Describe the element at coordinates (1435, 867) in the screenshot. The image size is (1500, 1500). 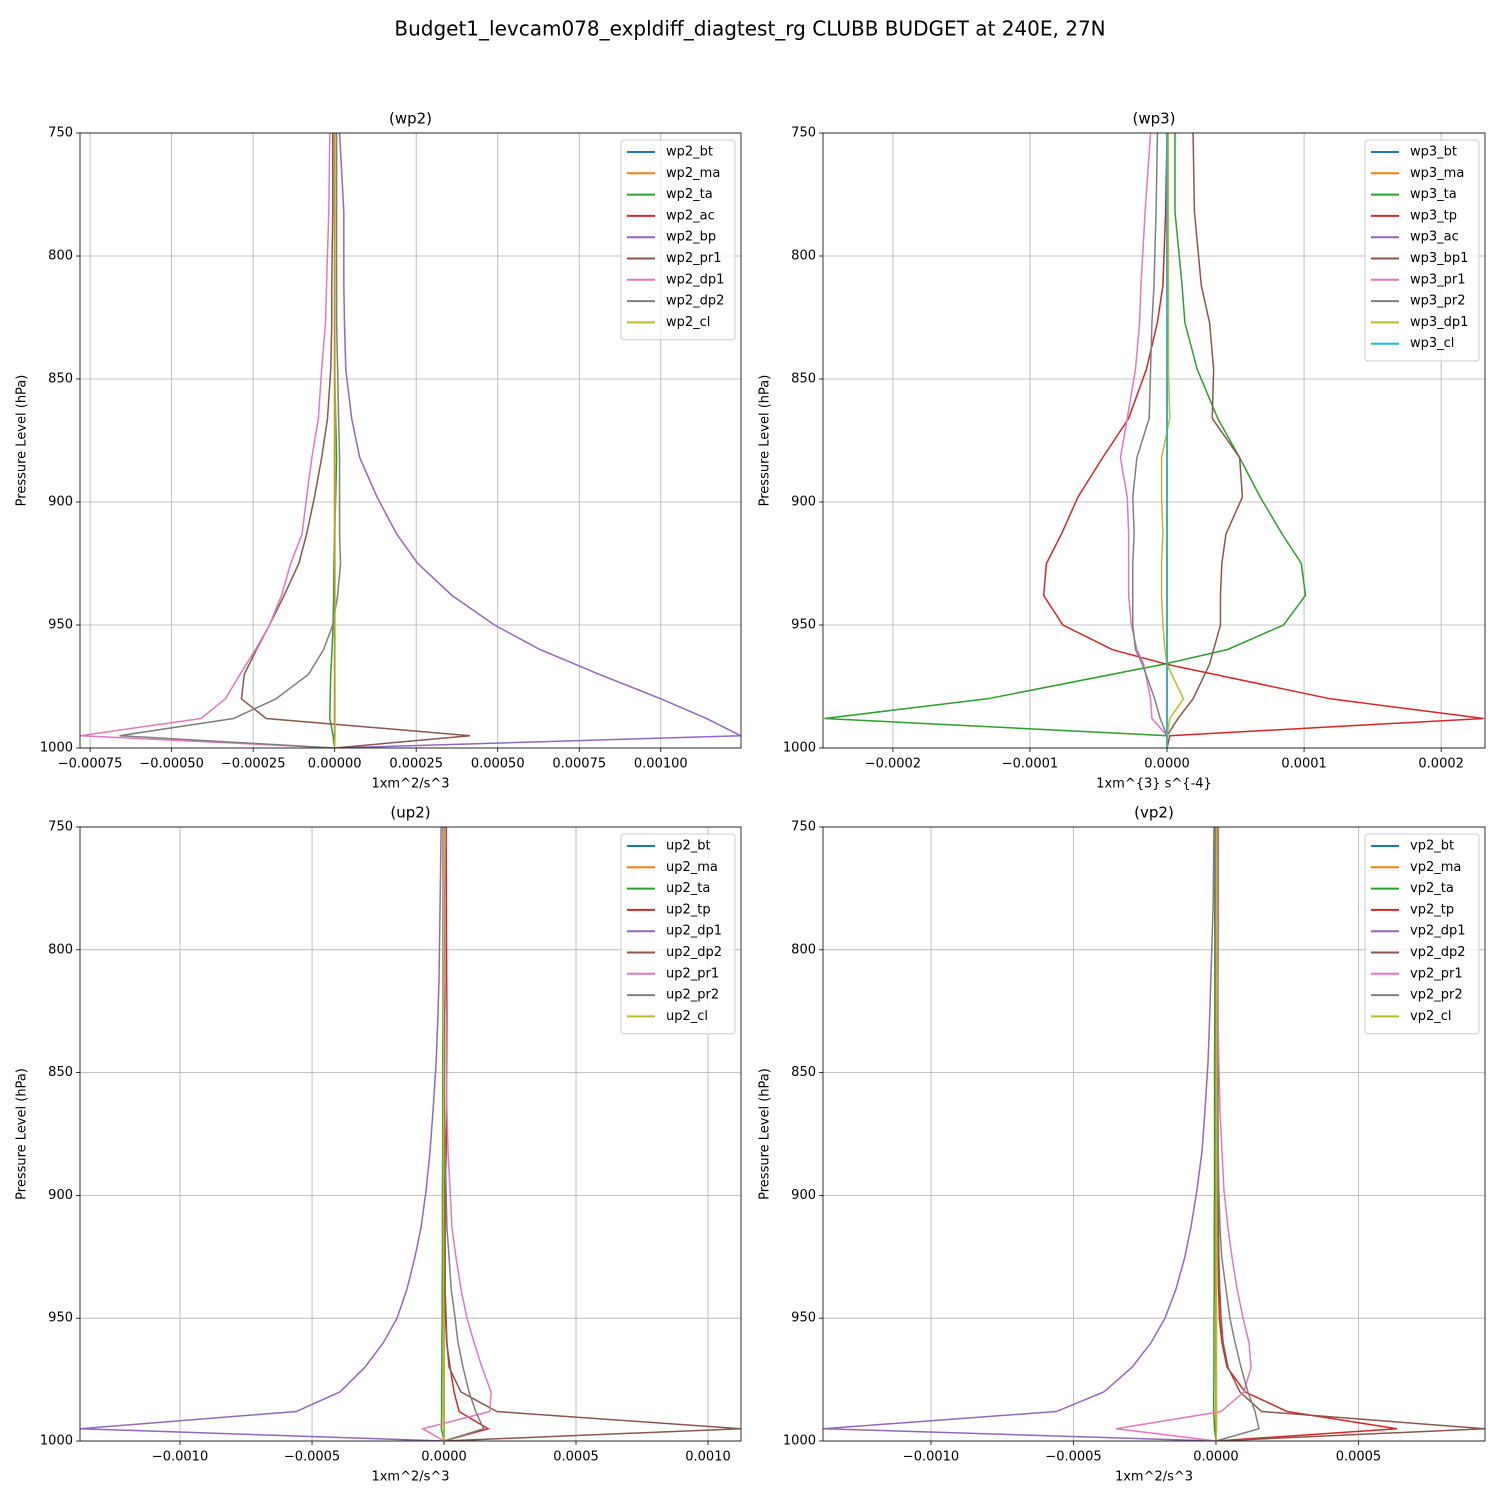
I see `legend-label: vp2_ma` at that location.